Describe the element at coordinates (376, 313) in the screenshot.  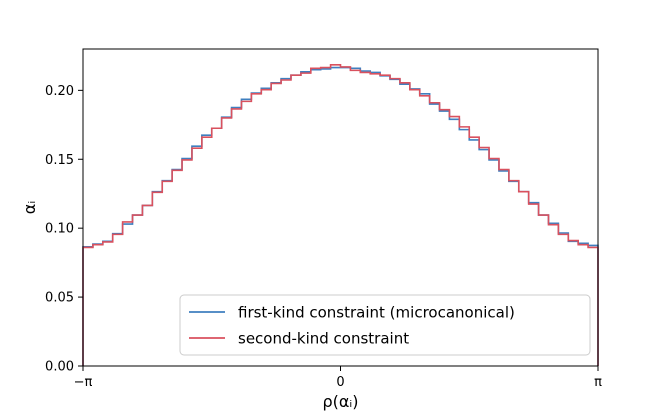
I see `legend-label-1: first-kind constraint (microcanonical)` at that location.